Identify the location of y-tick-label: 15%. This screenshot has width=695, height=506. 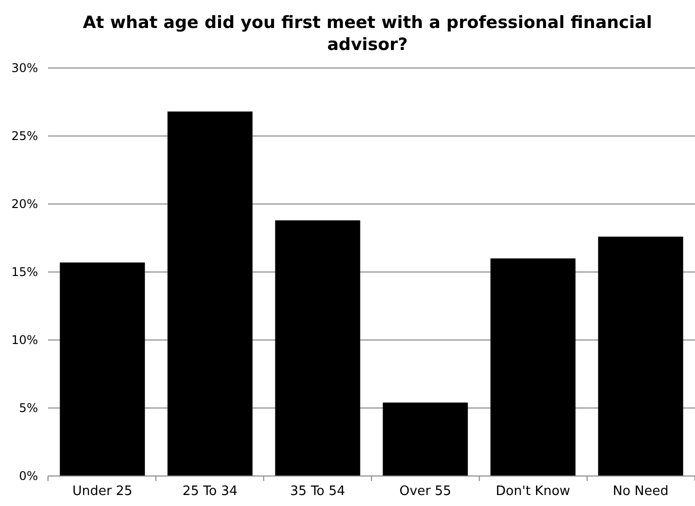
(24, 272).